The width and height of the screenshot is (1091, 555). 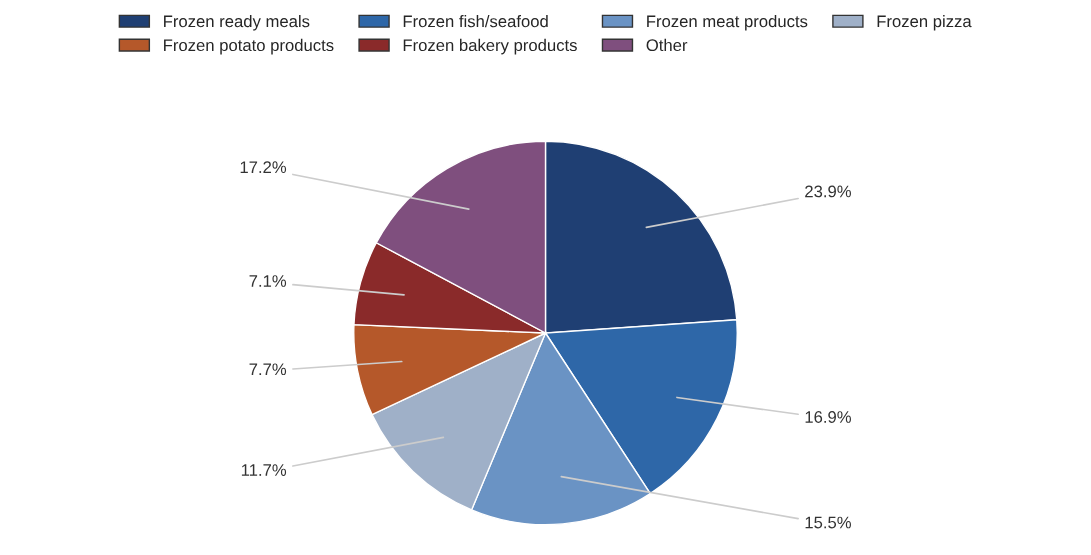 What do you see at coordinates (268, 281) in the screenshot?
I see `data-label: 7.1%` at bounding box center [268, 281].